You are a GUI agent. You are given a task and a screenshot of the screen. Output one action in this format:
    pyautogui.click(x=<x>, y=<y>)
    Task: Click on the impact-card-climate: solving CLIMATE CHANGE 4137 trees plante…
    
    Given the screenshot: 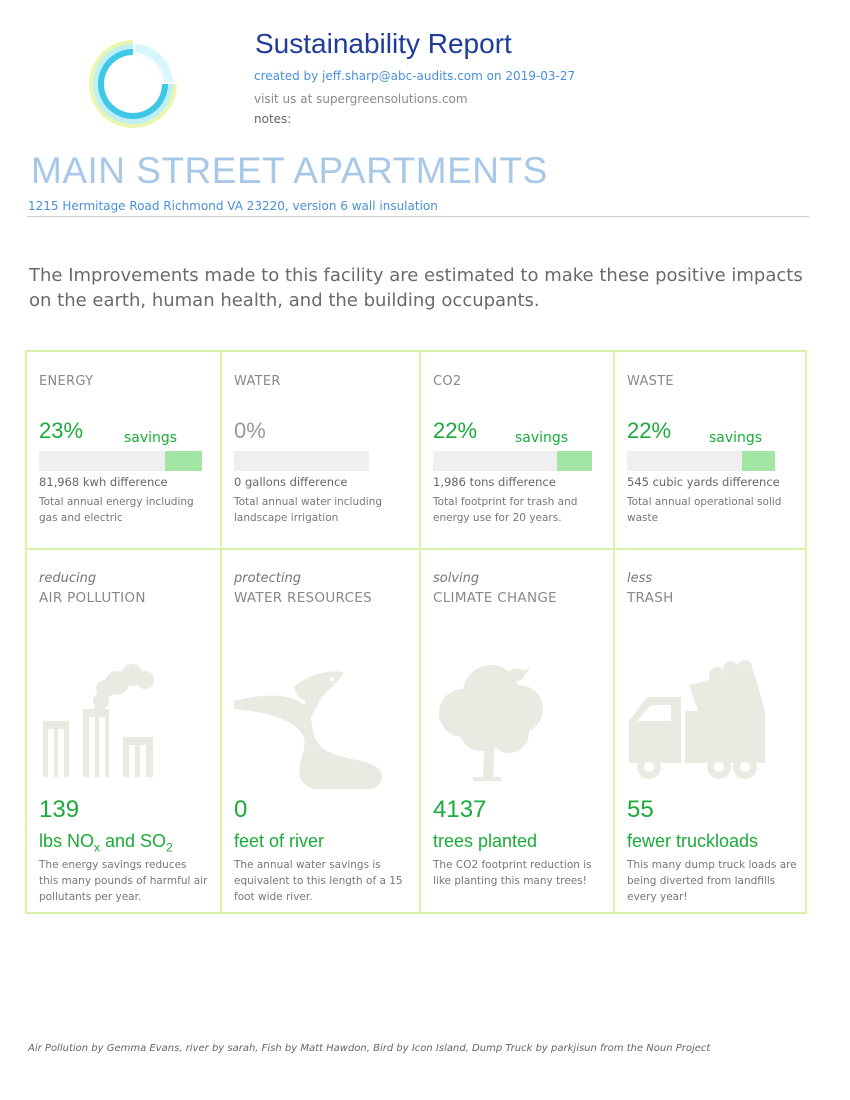 What is the action you would take?
    pyautogui.click(x=520, y=736)
    